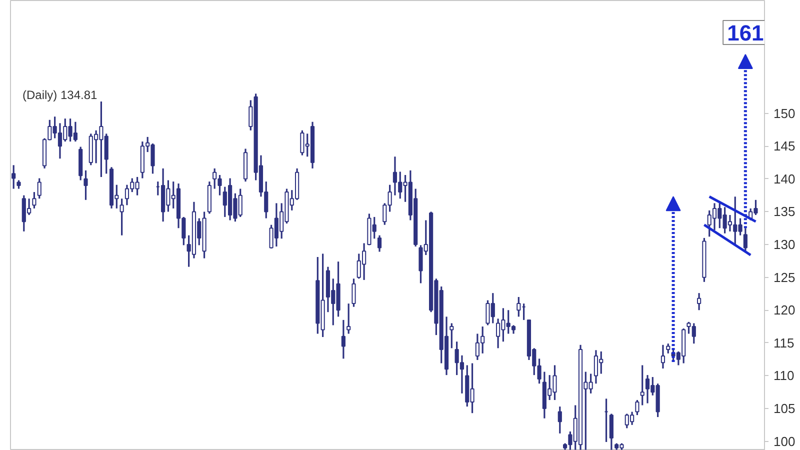  Describe the element at coordinates (785, 244) in the screenshot. I see `y-tick-label: 130` at that location.